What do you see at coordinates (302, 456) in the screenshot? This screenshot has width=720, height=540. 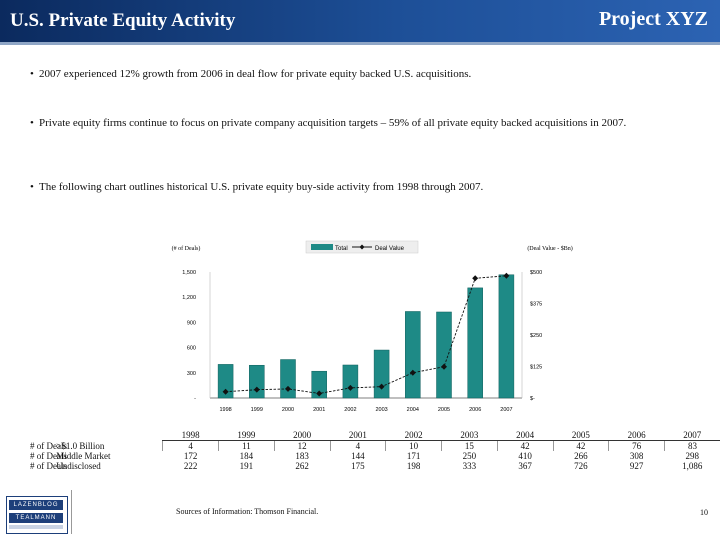 I see `table-cell: 183` at bounding box center [302, 456].